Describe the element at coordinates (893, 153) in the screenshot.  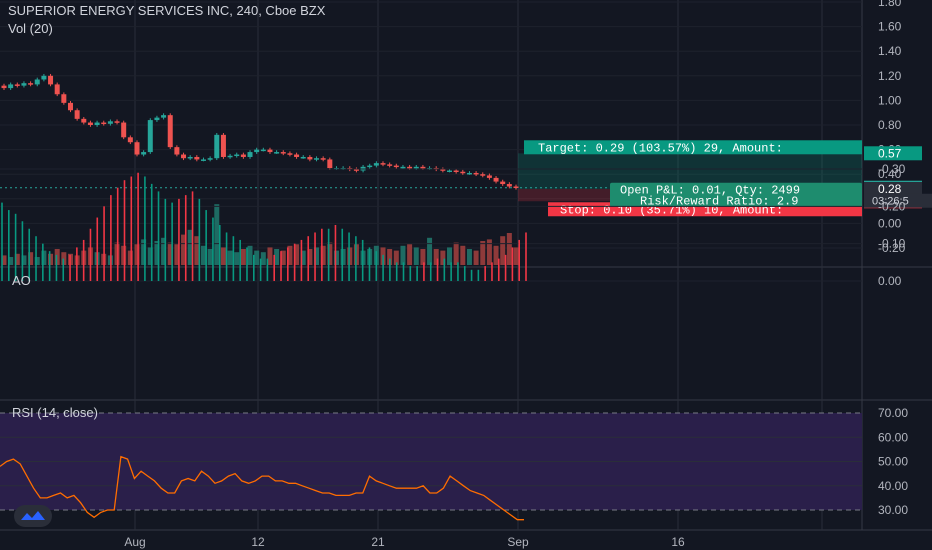
I see `price-tag` at that location.